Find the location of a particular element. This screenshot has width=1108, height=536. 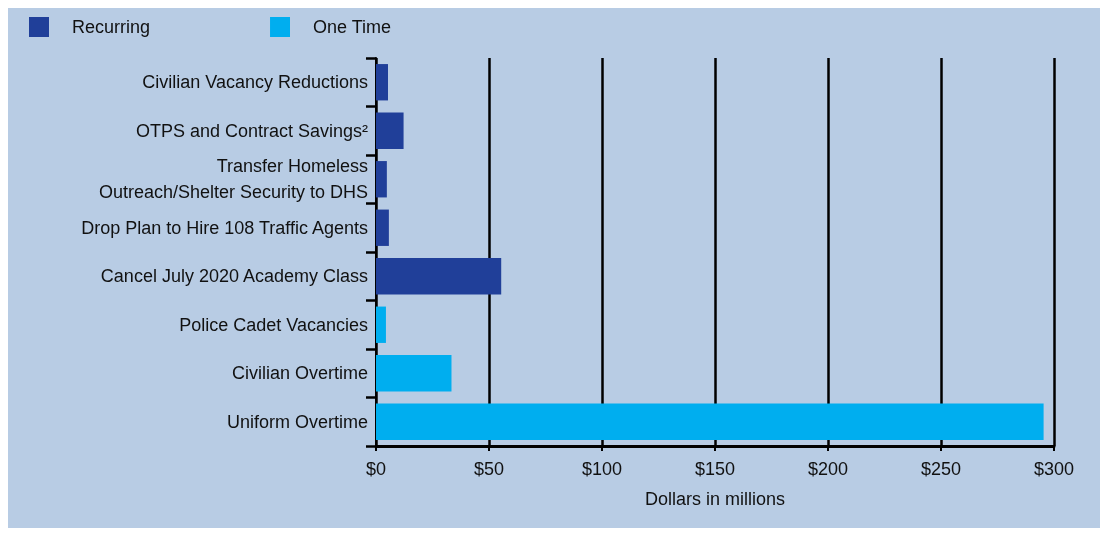

legend-label: One Time is located at coordinates (352, 27).